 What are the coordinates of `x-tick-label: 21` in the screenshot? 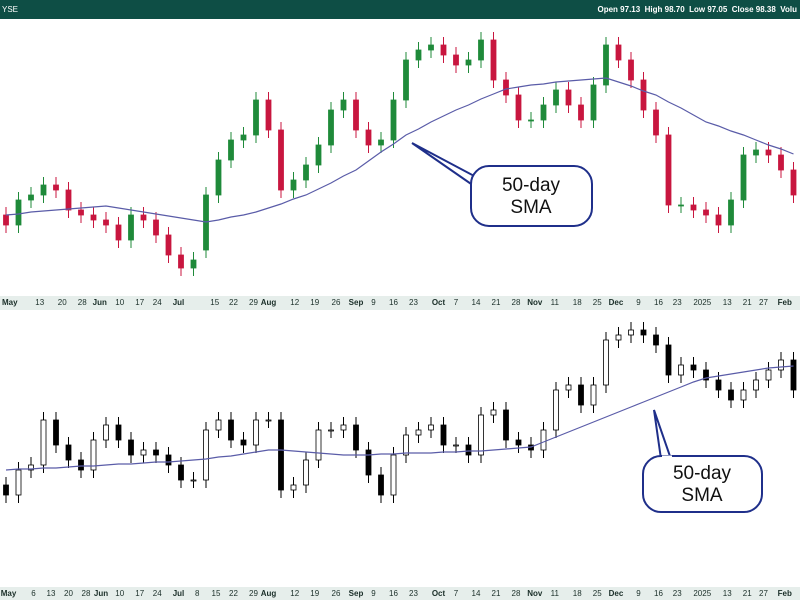 It's located at (747, 593).